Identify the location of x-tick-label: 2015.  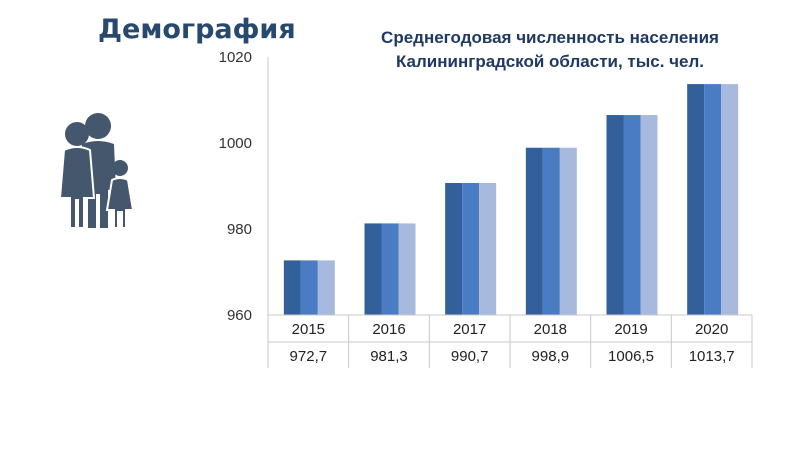
(308, 329).